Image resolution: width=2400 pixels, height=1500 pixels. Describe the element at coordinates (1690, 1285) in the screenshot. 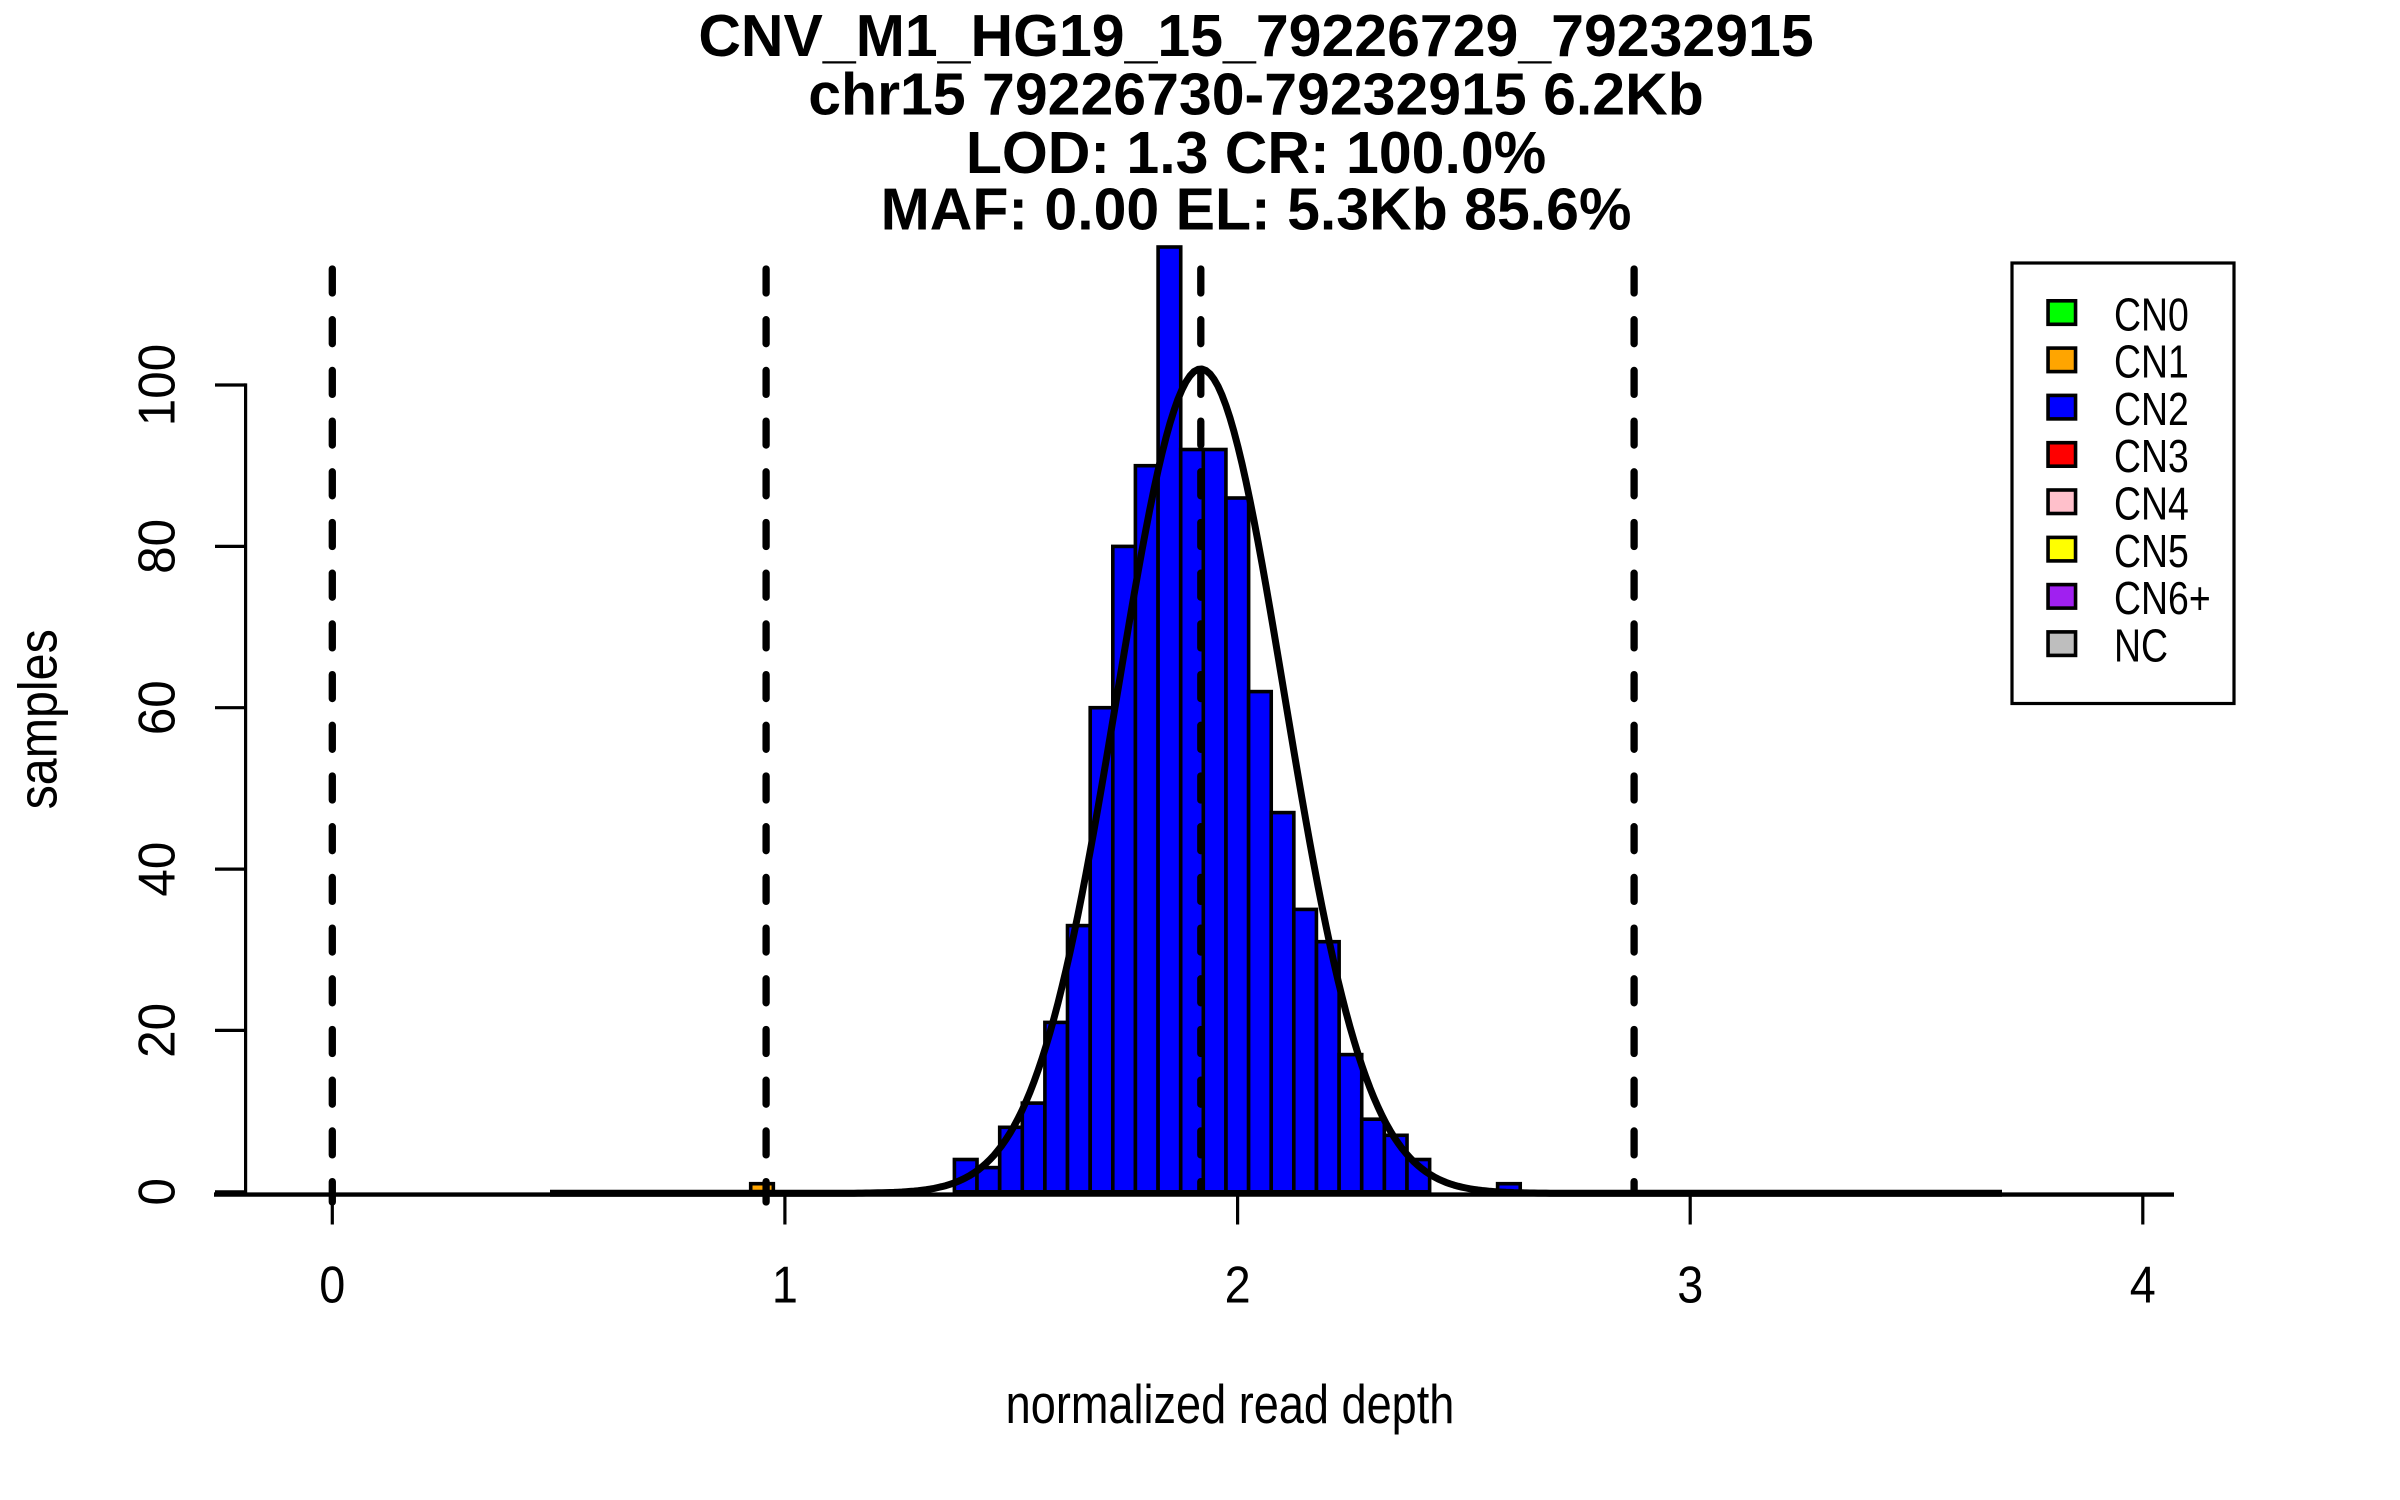

I see `svg-text: 3` at that location.